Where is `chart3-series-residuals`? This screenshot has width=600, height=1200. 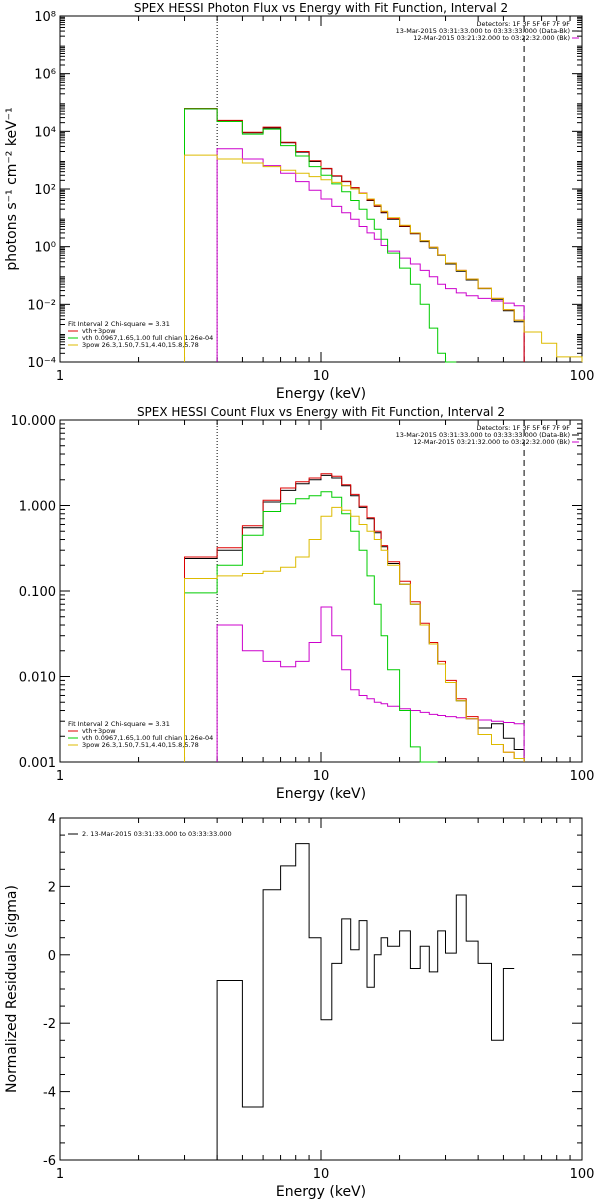 chart3-series-residuals is located at coordinates (365, 1001).